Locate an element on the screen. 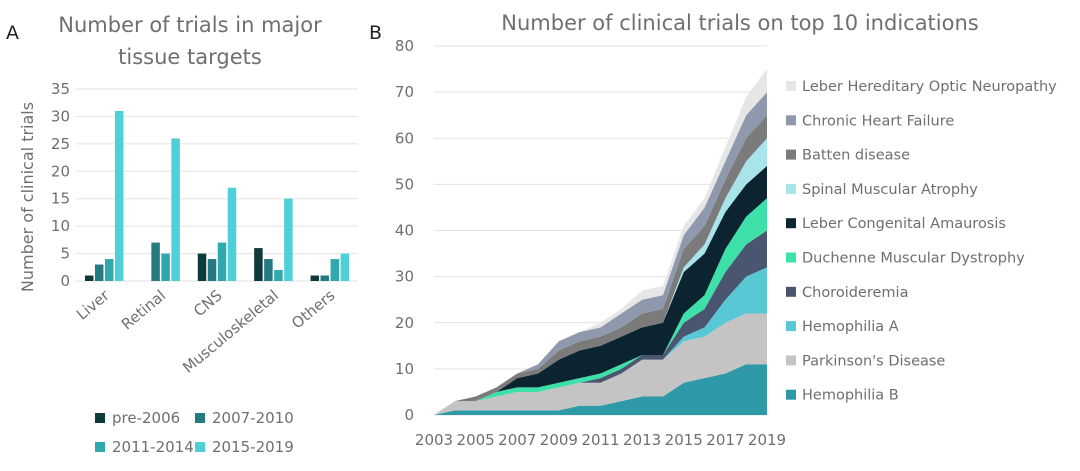  panel-a-title-line-2: tissue targets is located at coordinates (190, 57).